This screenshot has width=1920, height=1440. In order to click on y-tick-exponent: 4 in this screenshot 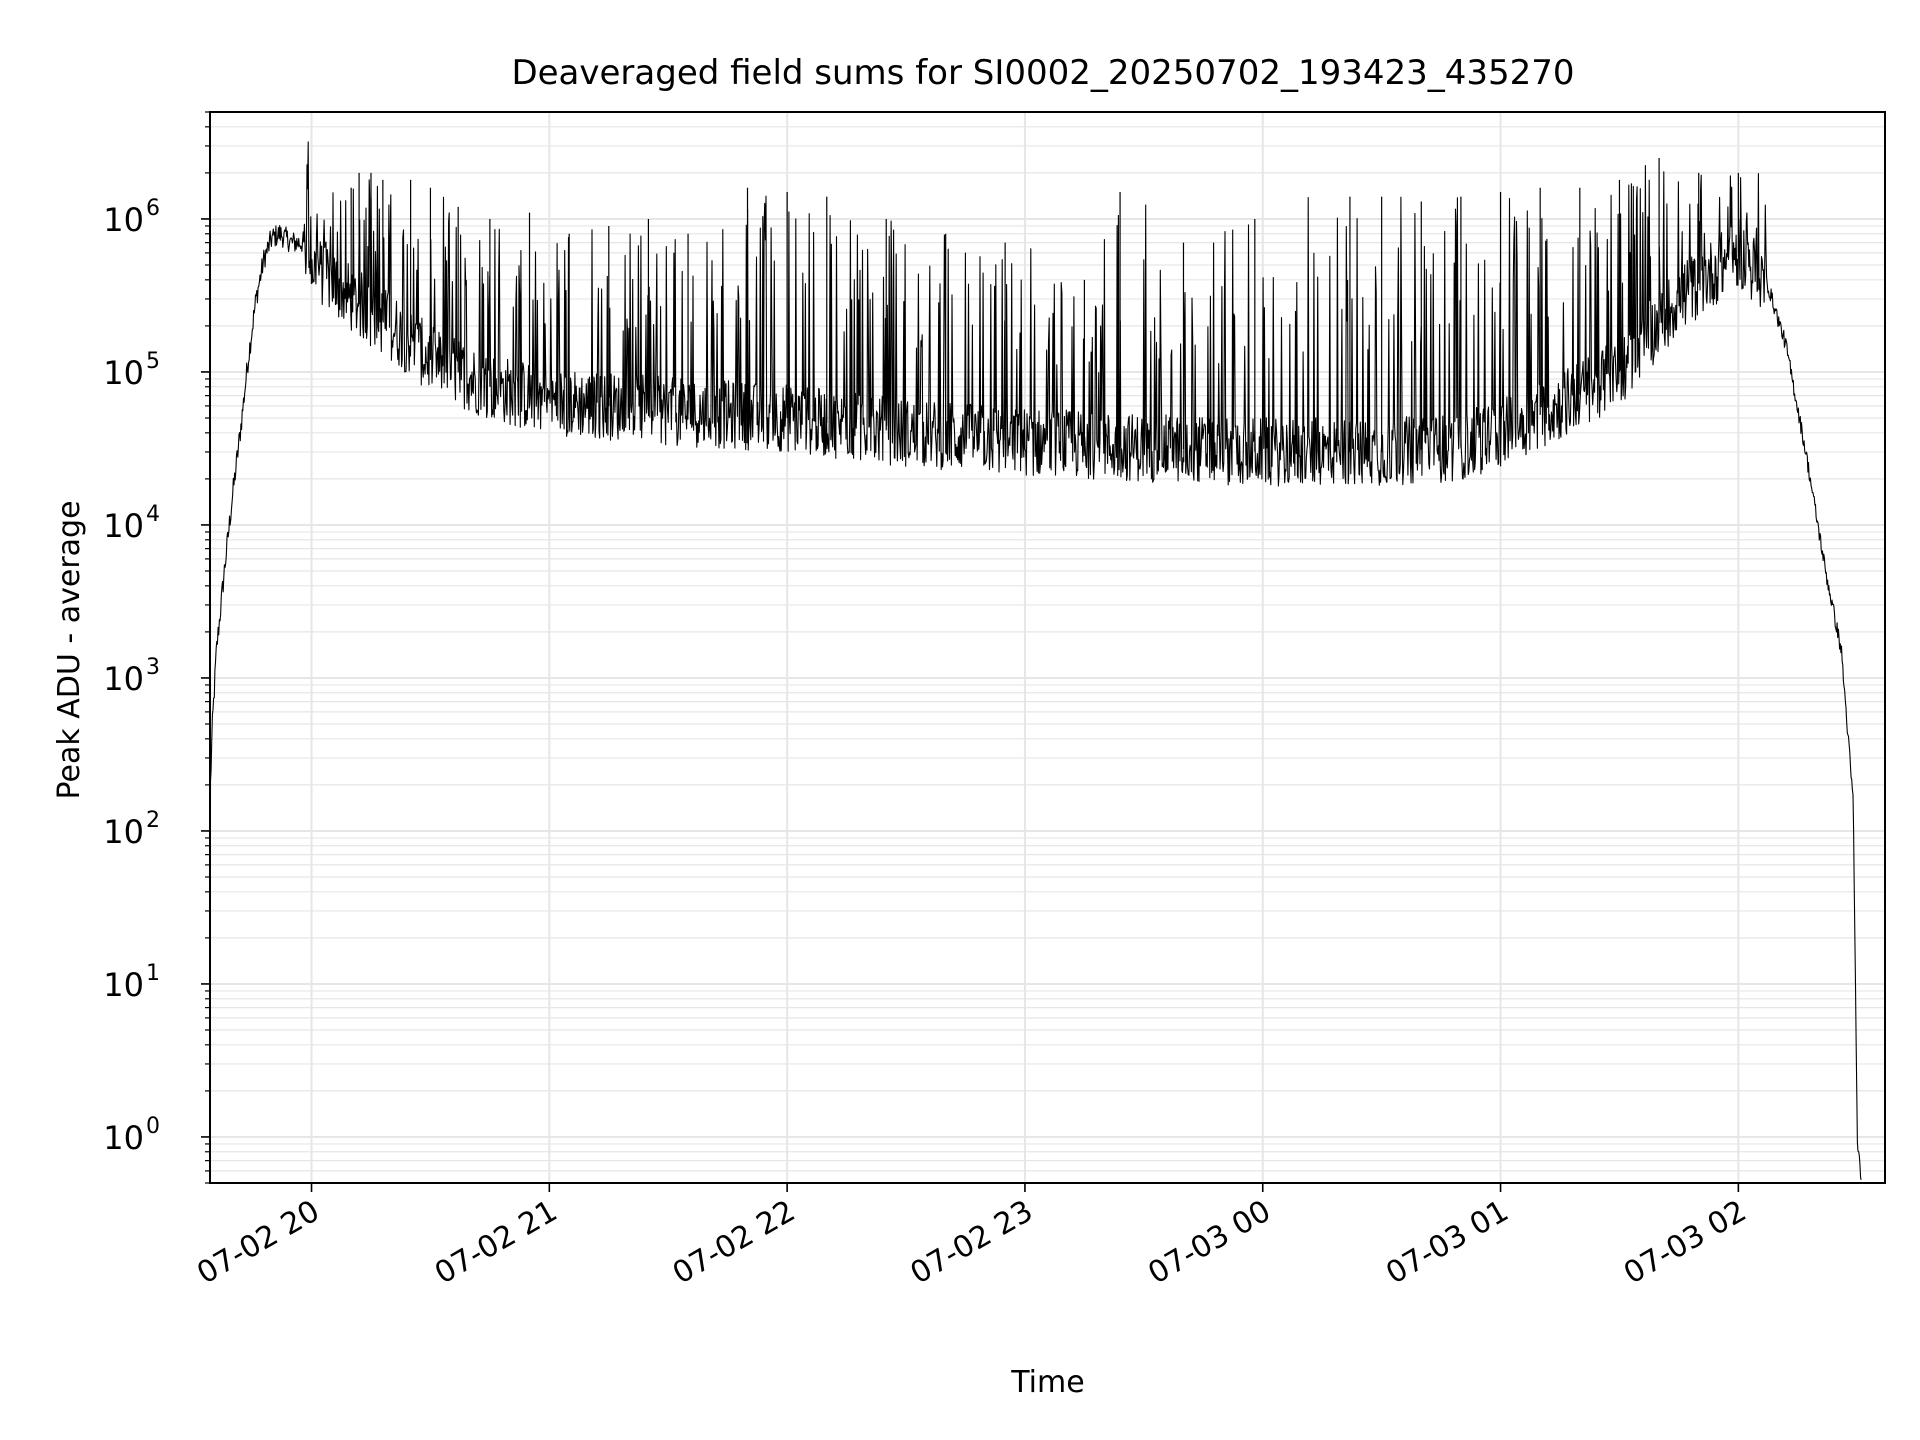, I will do `click(153, 514)`.